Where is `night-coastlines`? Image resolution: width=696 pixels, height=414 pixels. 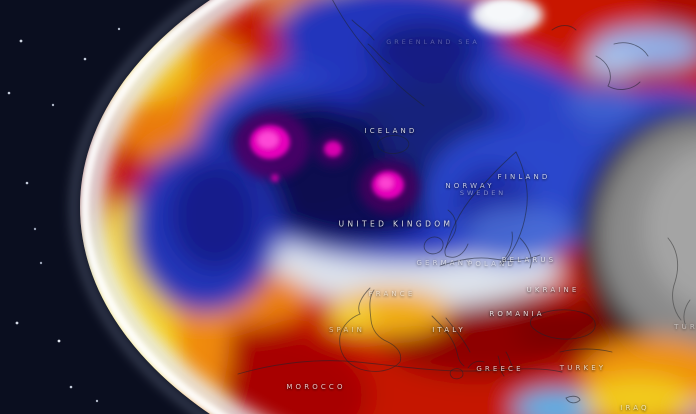 night-coastlines is located at coordinates (679, 282).